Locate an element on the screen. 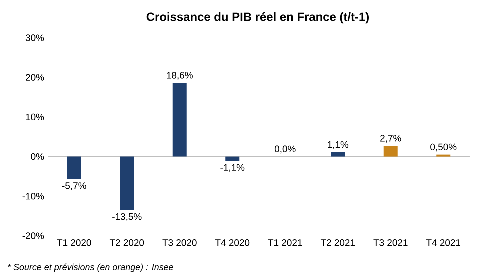 The image size is (480, 280). x-tick-label: T1 2021 is located at coordinates (285, 243).